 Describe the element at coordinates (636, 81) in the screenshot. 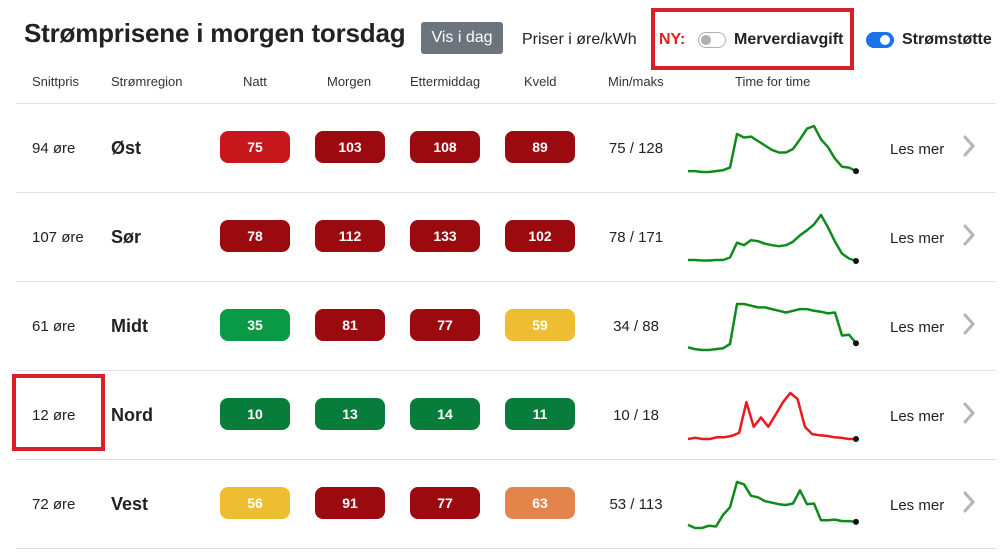

I see `col-minmaks: Min/maks` at that location.